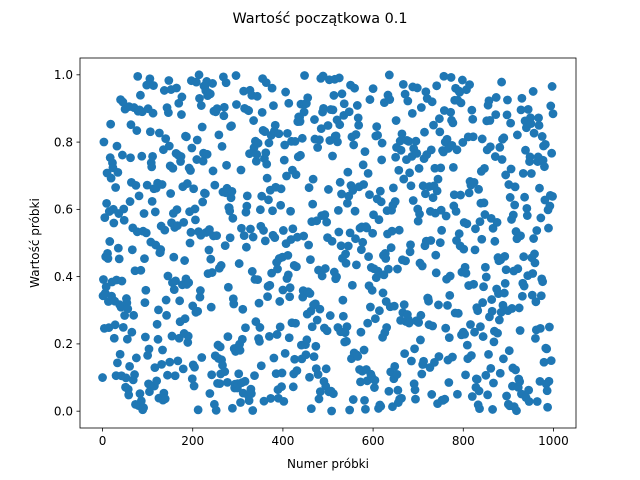 Image resolution: width=640 pixels, height=480 pixels. I want to click on y-axis-label: Wartość próbki, so click(35, 243).